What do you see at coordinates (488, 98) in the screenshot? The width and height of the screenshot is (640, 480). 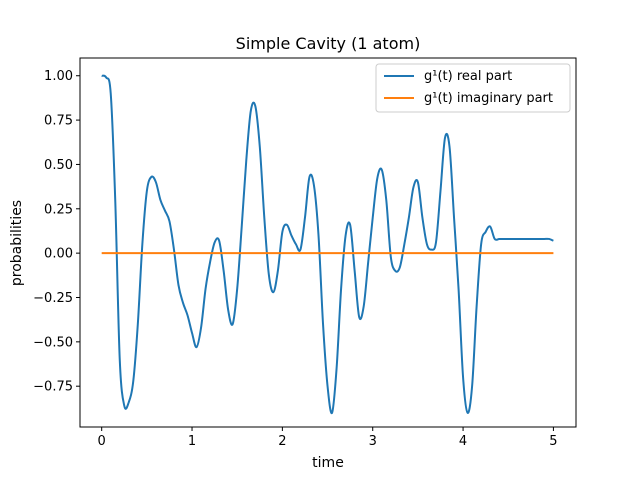 I see `legend-label-imaginary: g¹(t) imaginary part` at bounding box center [488, 98].